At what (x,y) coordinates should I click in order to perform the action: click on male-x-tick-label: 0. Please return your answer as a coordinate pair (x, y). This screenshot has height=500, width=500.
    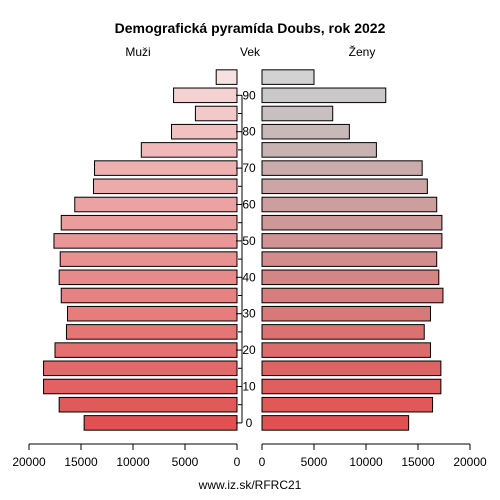
    Looking at the image, I should click on (237, 462).